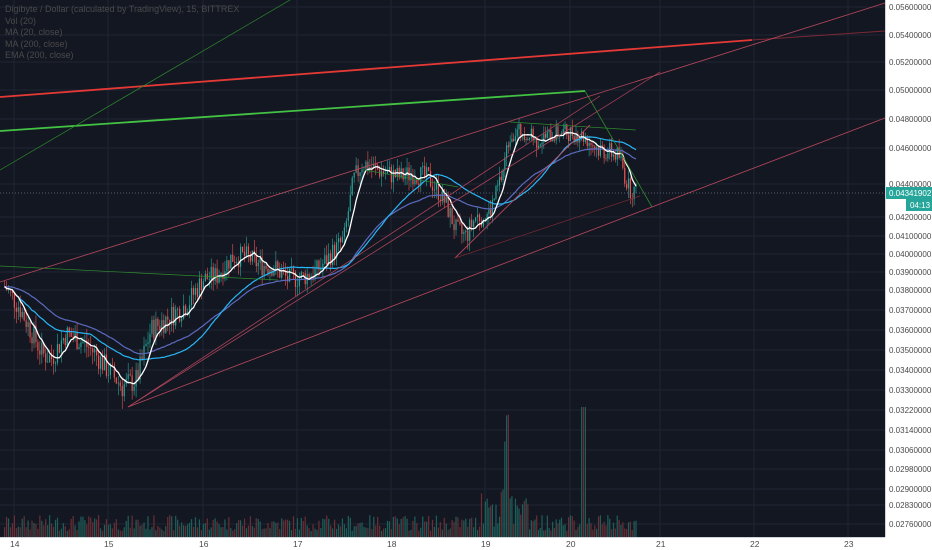  I want to click on green-support-line, so click(139, 273).